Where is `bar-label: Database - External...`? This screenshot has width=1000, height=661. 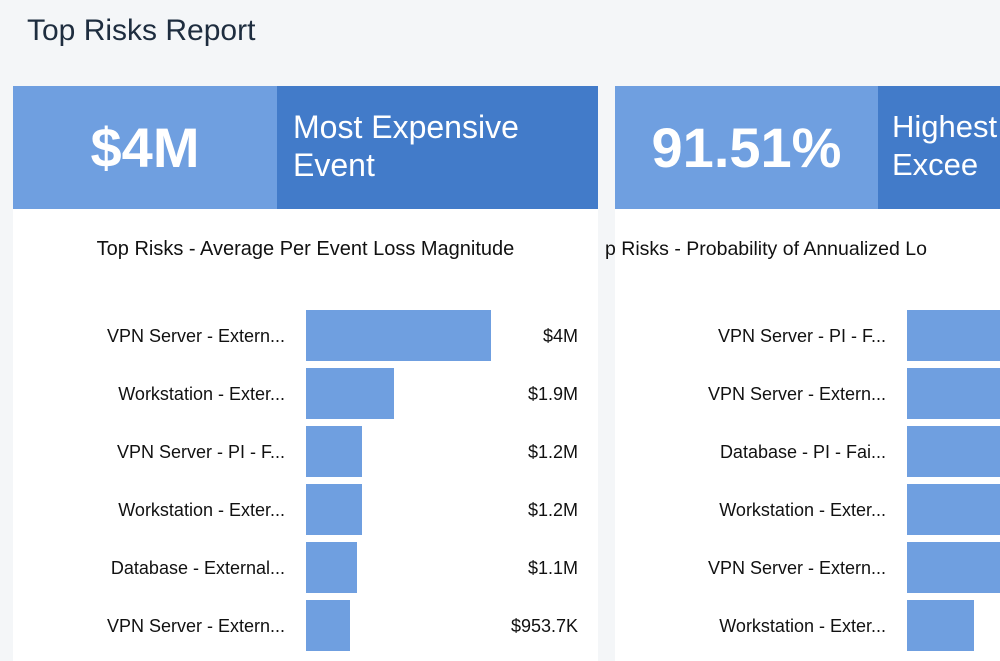 bar-label: Database - External... is located at coordinates (197, 568).